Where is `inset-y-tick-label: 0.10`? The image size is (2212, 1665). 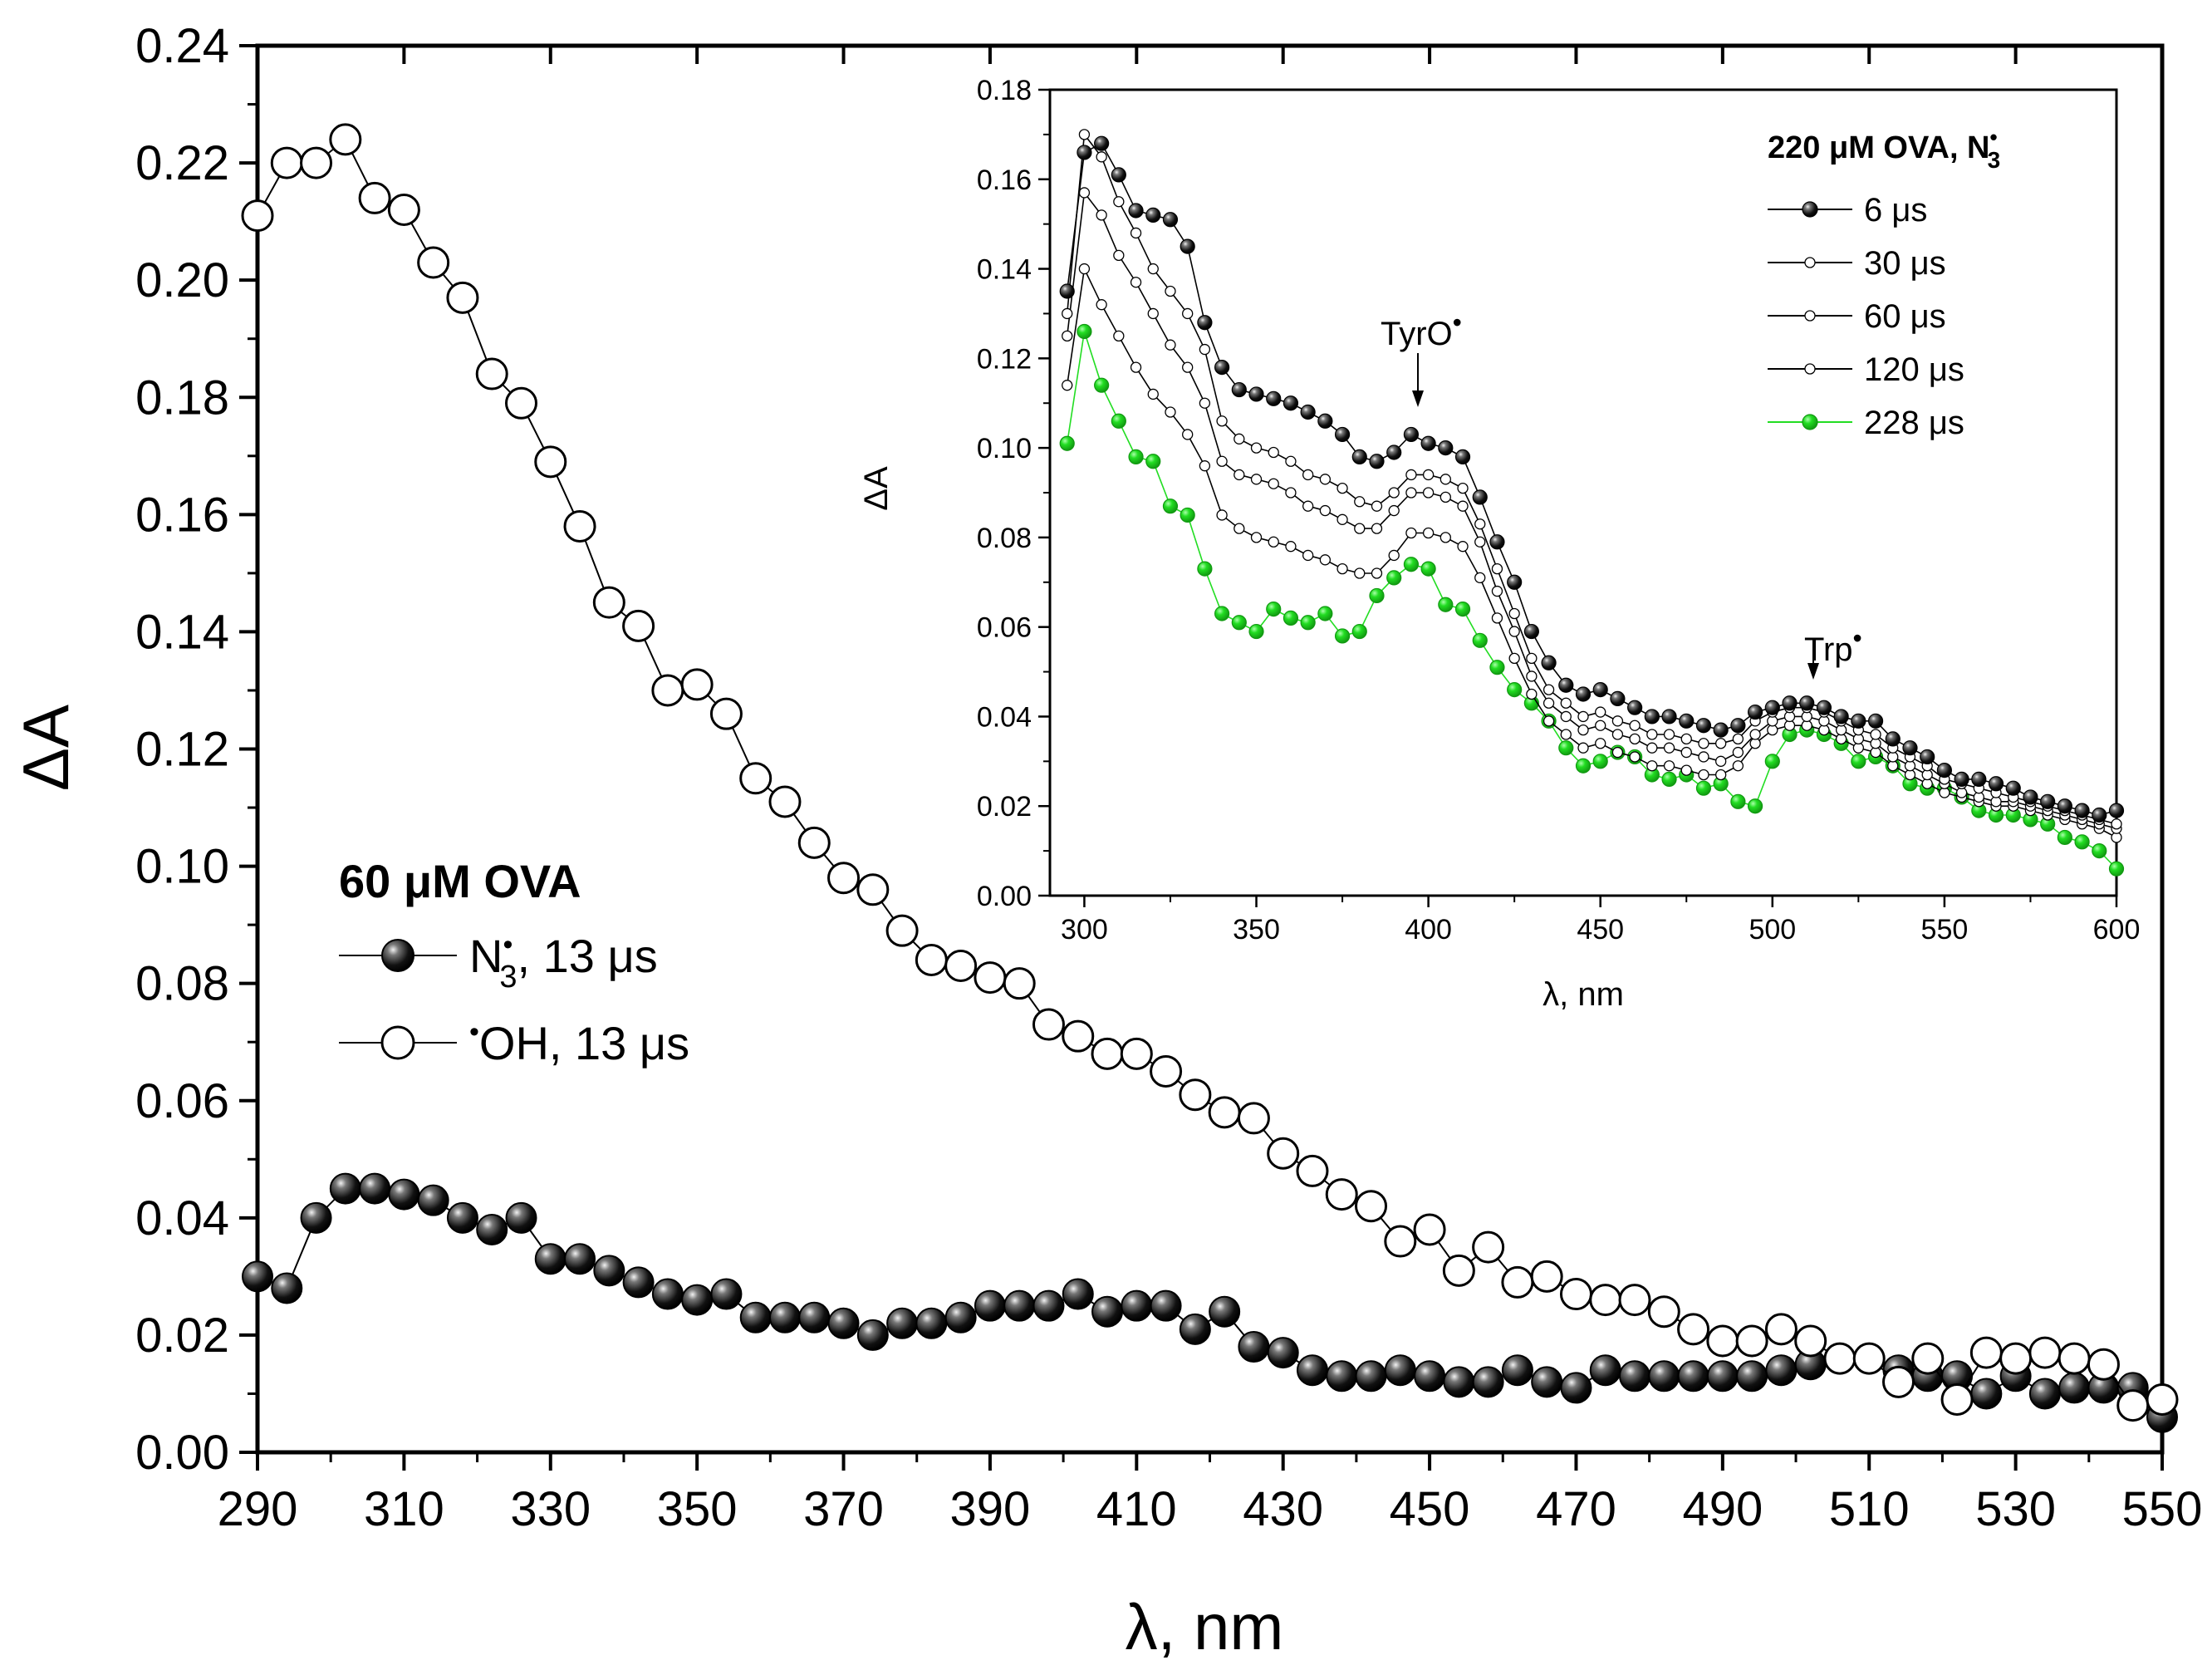
inset-y-tick-label: 0.10 is located at coordinates (1004, 448).